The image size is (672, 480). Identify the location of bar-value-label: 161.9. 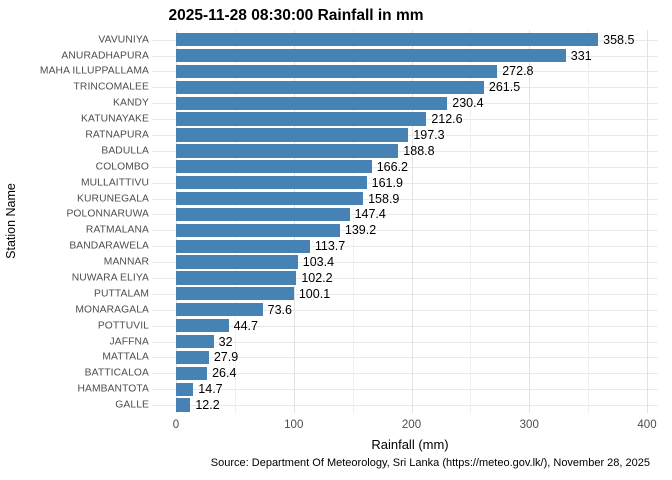
(387, 182).